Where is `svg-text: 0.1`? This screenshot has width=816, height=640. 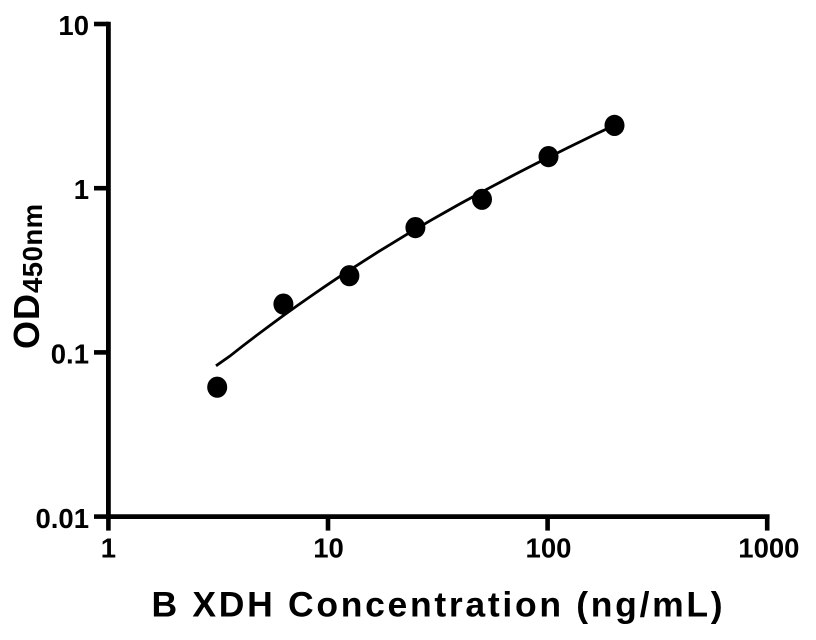 svg-text: 0.1 is located at coordinates (70, 353).